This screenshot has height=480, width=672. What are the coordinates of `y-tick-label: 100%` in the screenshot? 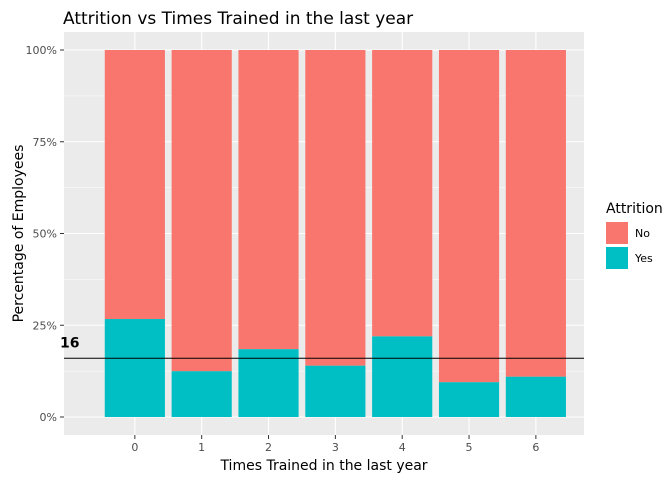 It's located at (41, 50).